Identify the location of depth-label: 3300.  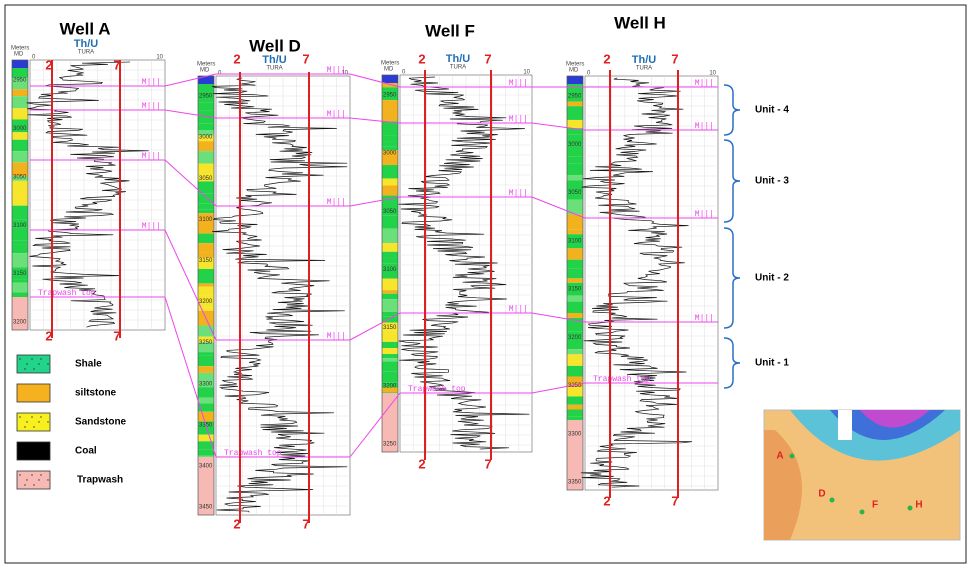
(206, 384).